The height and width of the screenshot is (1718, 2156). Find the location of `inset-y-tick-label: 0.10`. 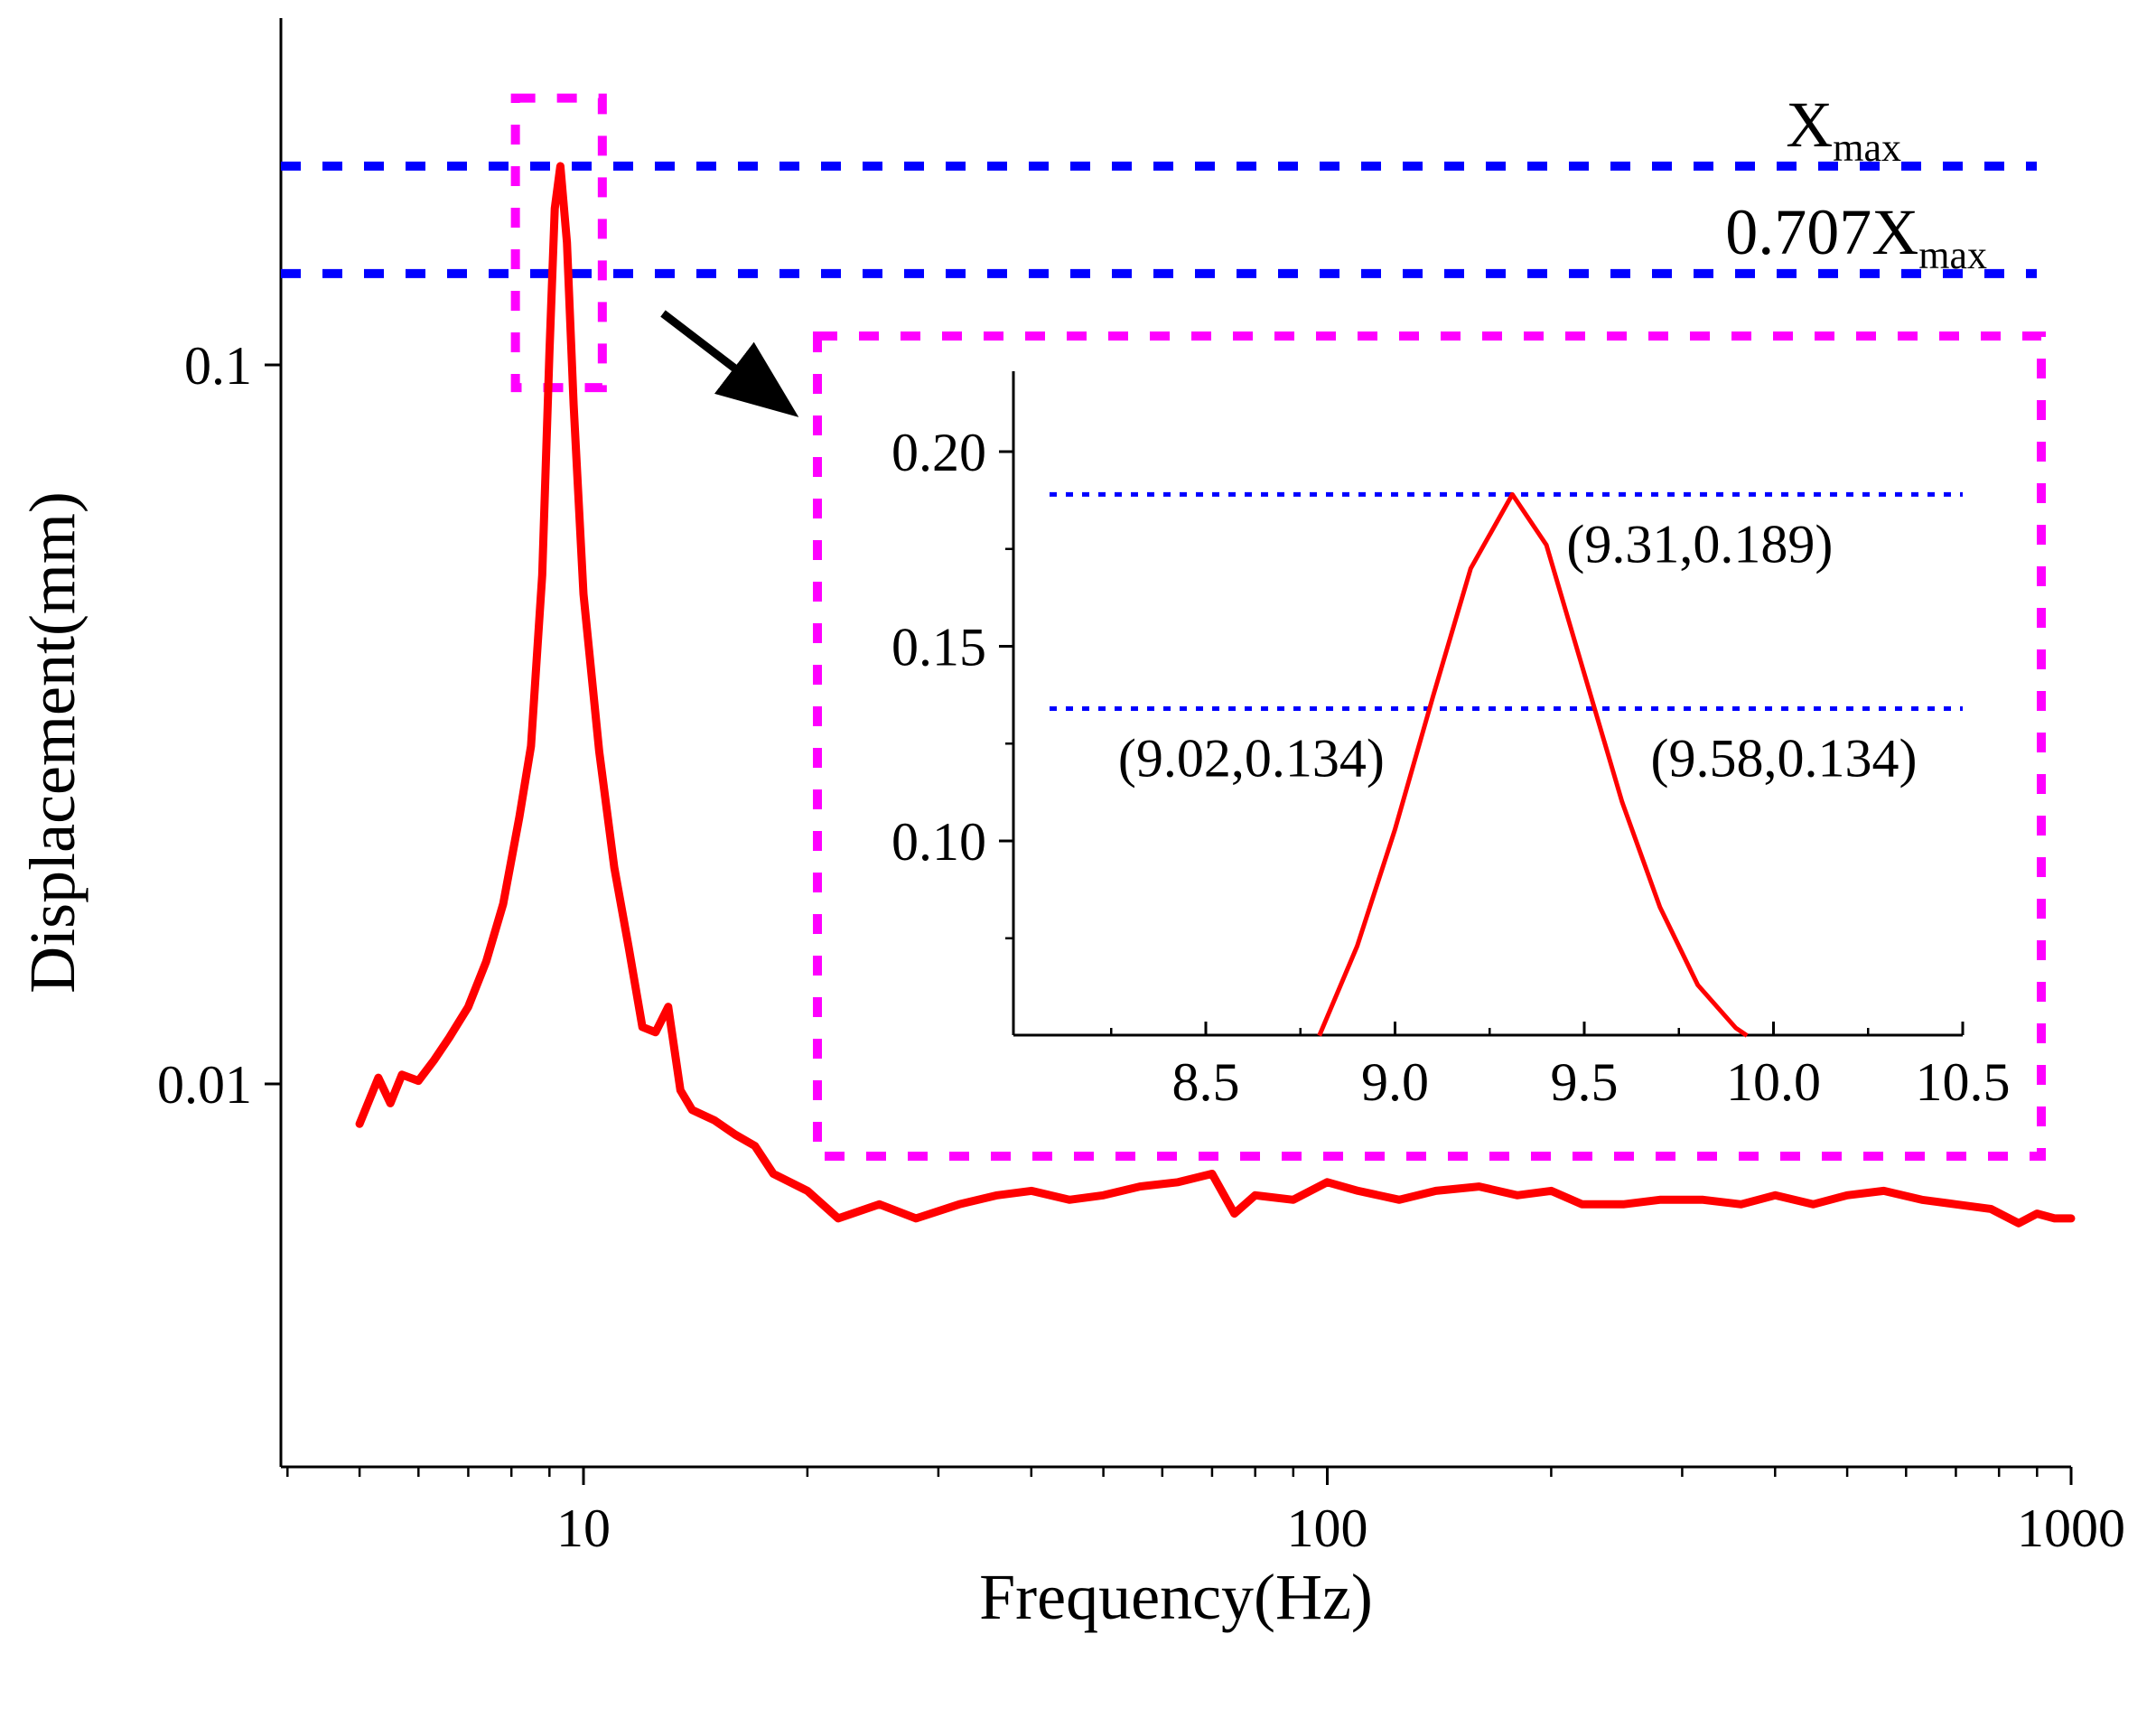

inset-y-tick-label: 0.10 is located at coordinates (939, 842).